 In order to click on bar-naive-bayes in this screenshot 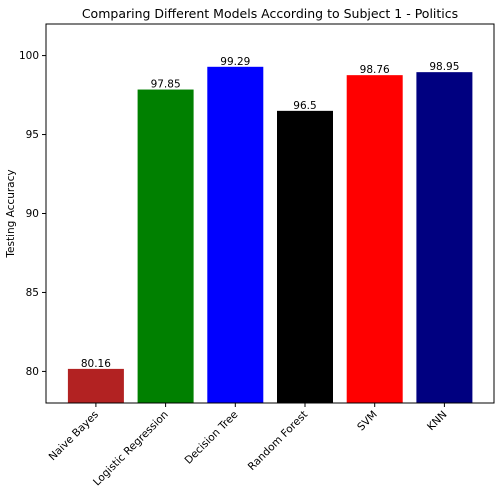, I will do `click(95, 385)`.